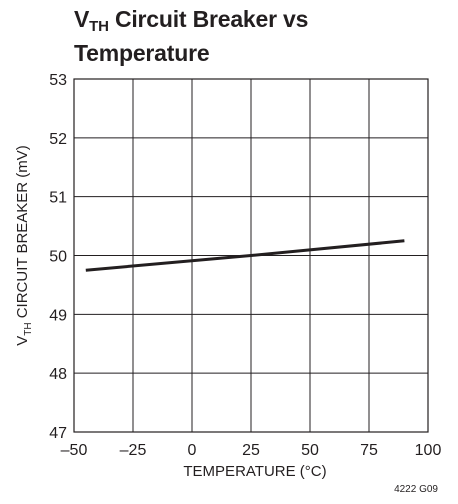 This screenshot has width=458, height=504. What do you see at coordinates (58, 80) in the screenshot?
I see `y-tick-label: 53` at bounding box center [58, 80].